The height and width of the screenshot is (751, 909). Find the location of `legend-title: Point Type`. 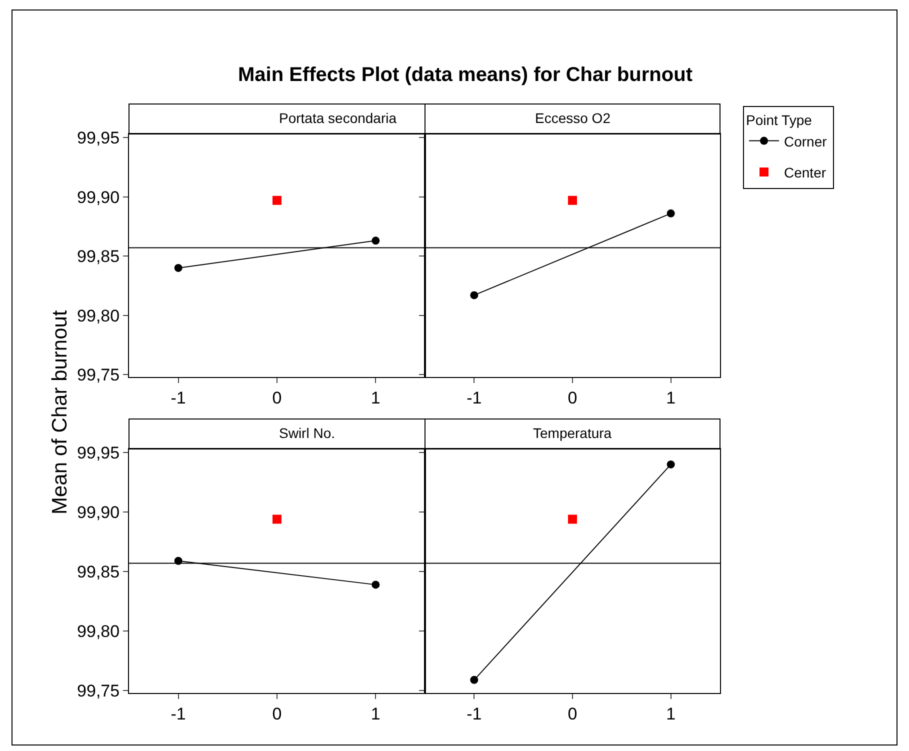

legend-title: Point Type is located at coordinates (779, 120).